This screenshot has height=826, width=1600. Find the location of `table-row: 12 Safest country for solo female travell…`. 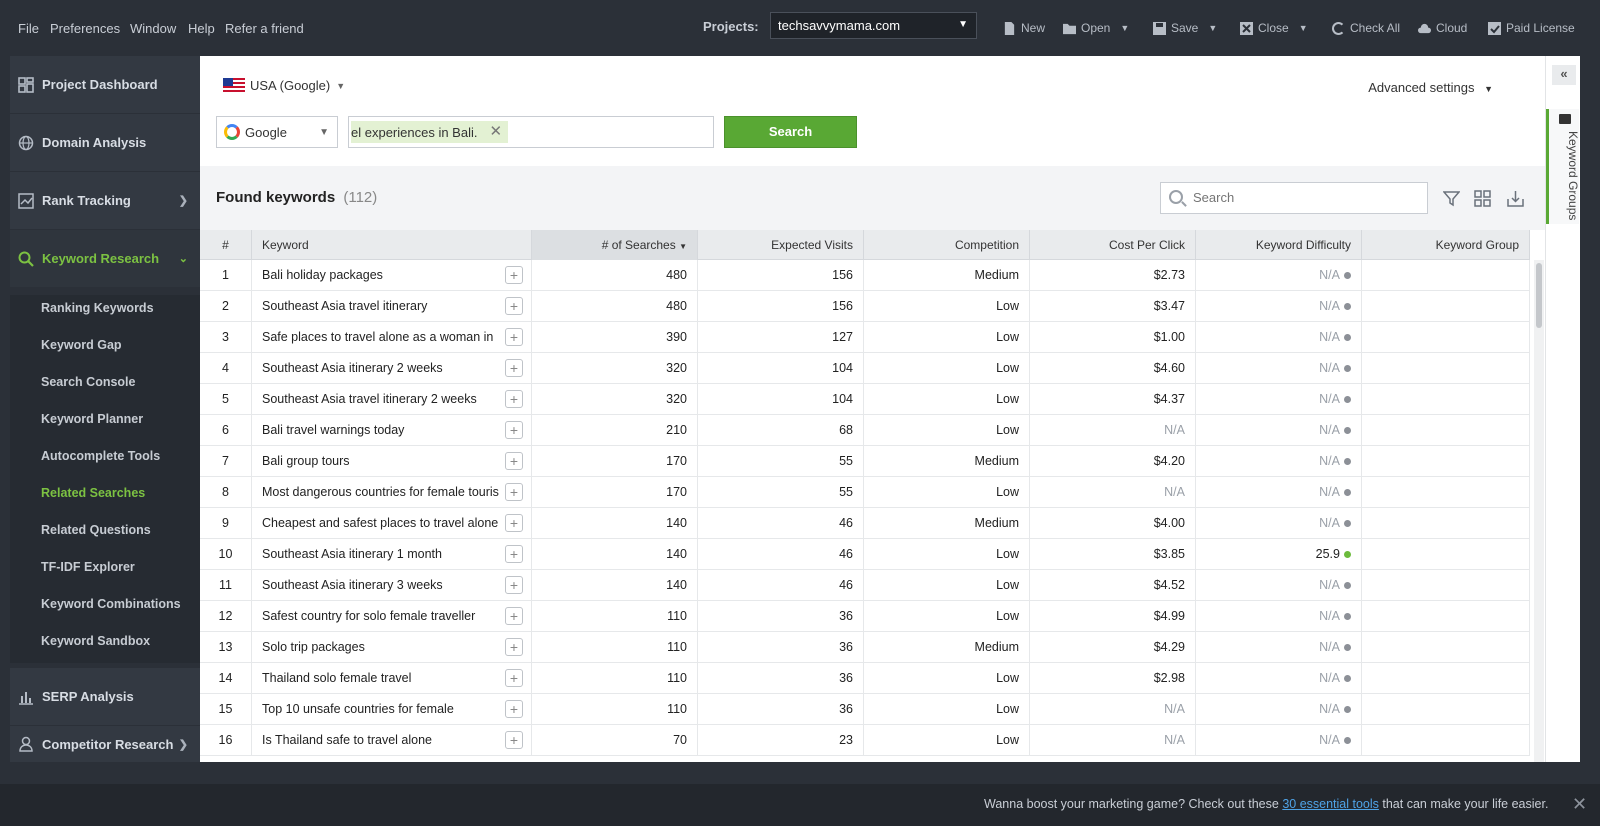

table-row: 12 Safest country for solo female travell… is located at coordinates (865, 616).